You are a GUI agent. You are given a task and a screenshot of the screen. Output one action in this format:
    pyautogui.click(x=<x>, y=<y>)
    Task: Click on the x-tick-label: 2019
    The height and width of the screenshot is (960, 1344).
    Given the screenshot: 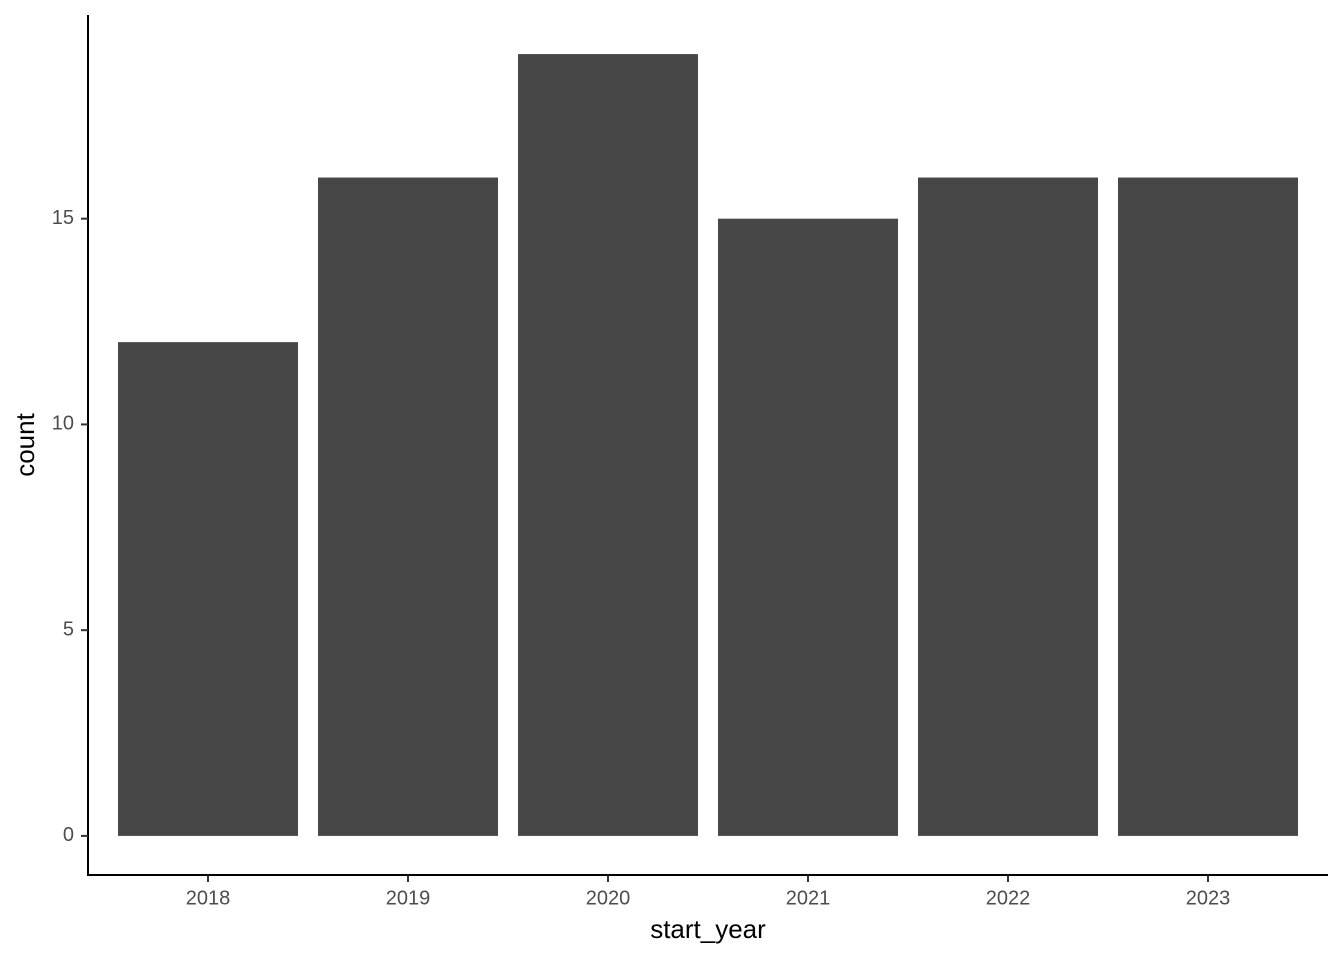 What is the action you would take?
    pyautogui.click(x=408, y=898)
    